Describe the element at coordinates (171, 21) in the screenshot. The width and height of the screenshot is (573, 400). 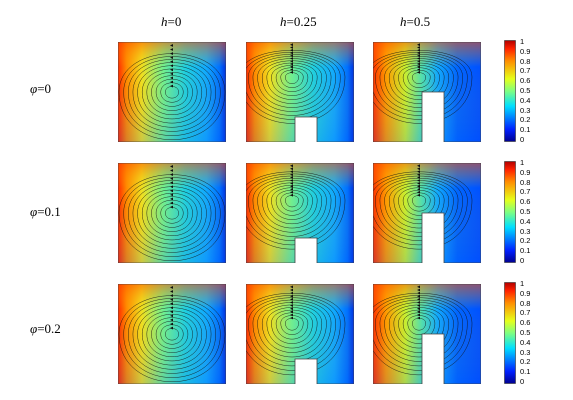
I see `column-header-h0: h=0` at that location.